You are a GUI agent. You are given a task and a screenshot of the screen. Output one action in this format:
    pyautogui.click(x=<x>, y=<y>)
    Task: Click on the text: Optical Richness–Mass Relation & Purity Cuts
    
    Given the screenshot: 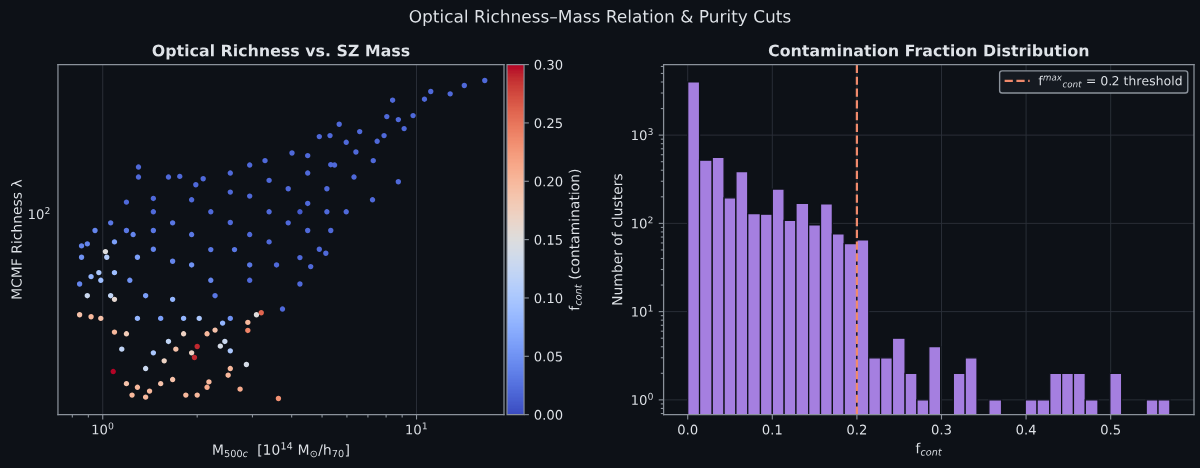 What is the action you would take?
    pyautogui.click(x=600, y=17)
    